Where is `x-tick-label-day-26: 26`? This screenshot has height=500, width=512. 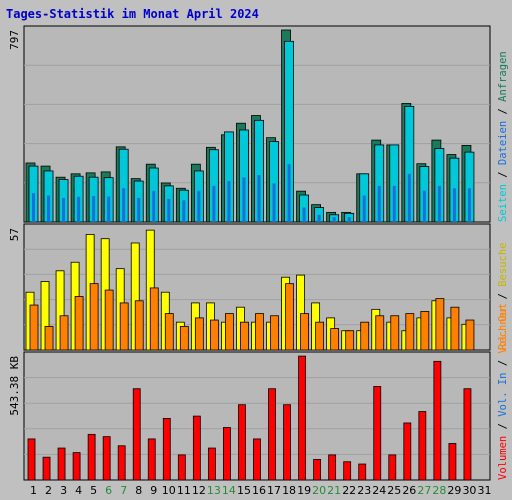
x-tick-label-day-26: 26 is located at coordinates (409, 490).